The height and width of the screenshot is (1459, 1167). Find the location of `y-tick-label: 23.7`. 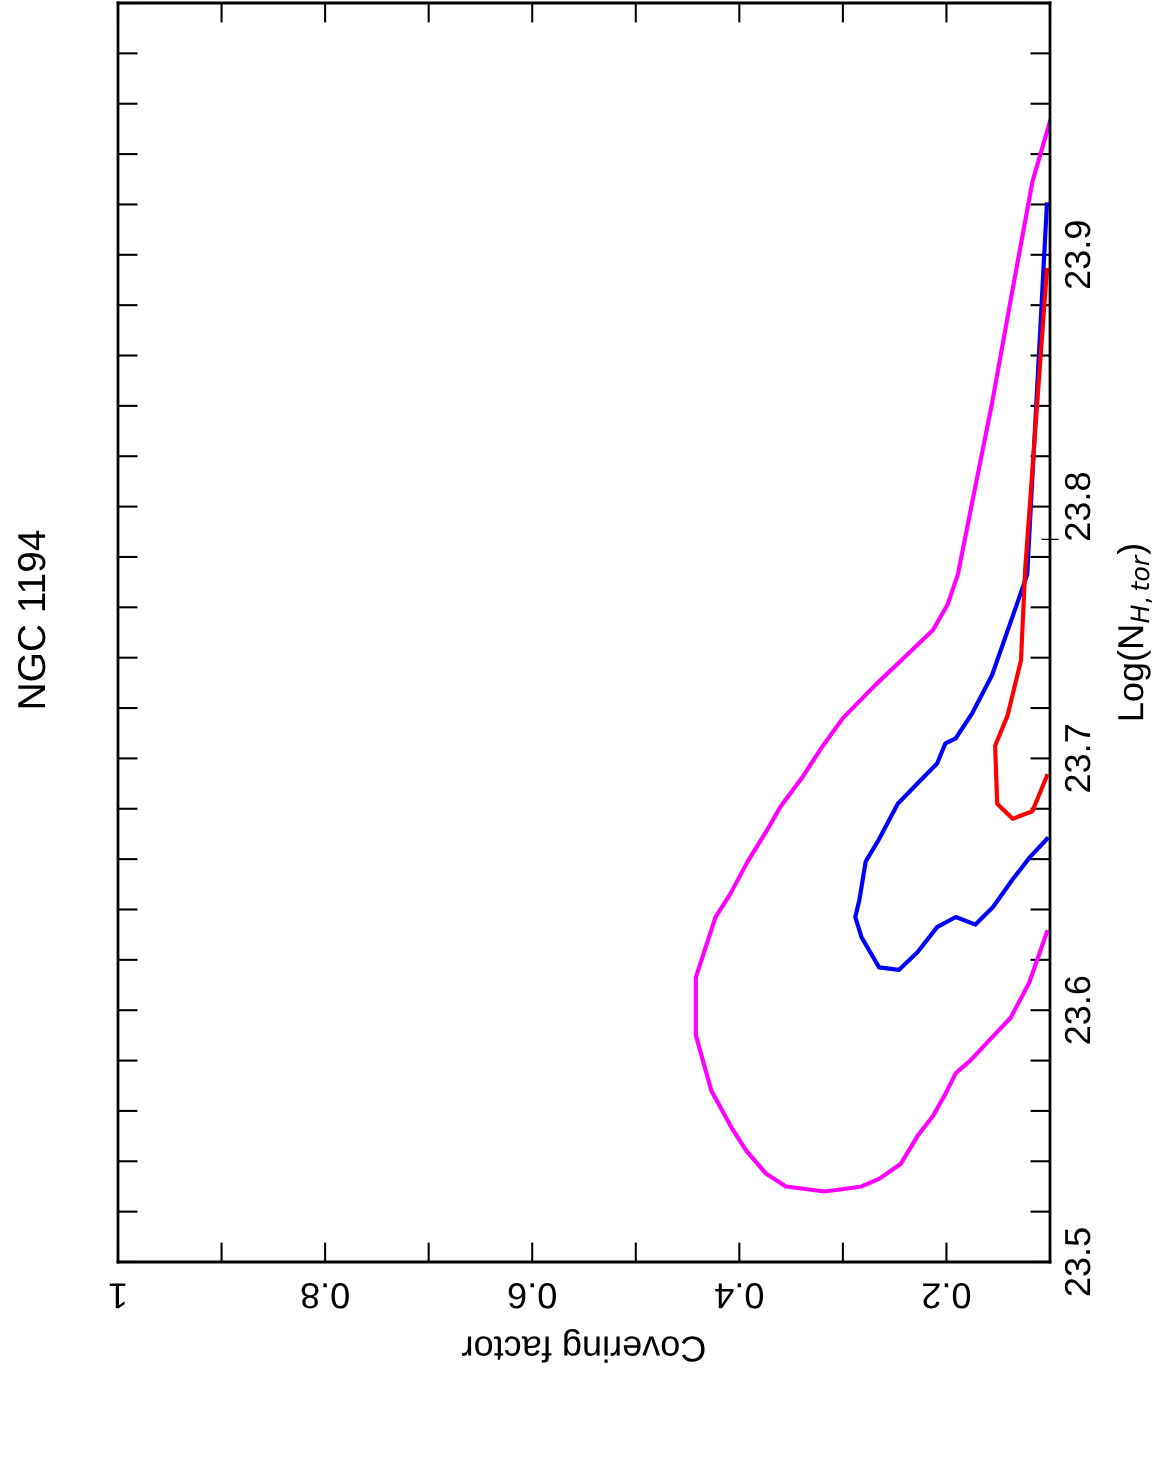

y-tick-label: 23.7 is located at coordinates (1077, 758).